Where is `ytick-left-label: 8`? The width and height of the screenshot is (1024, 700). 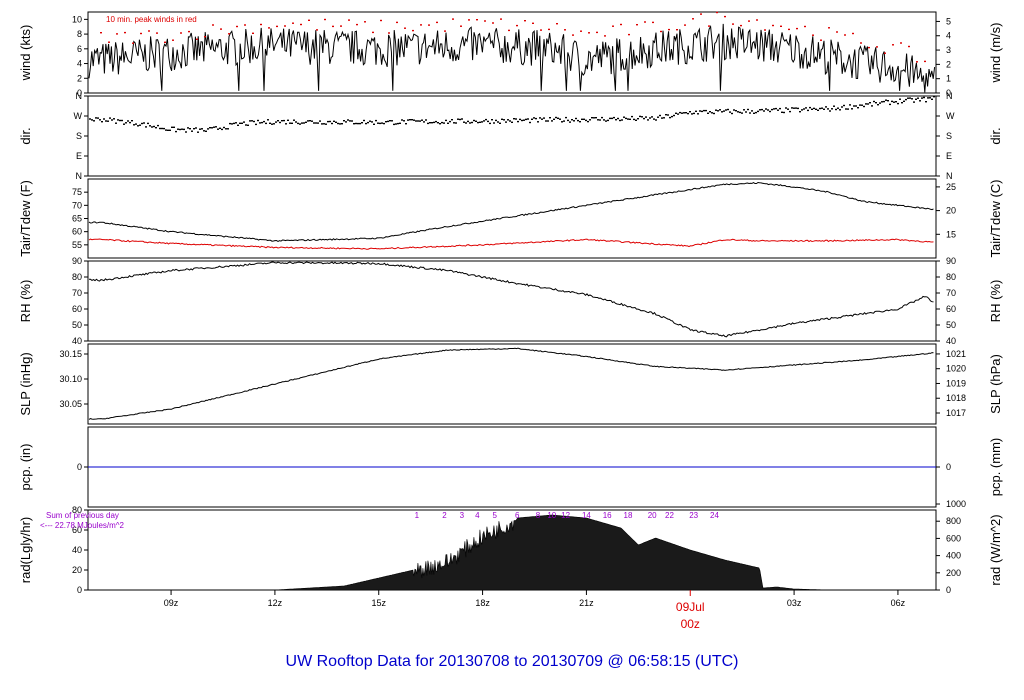 ytick-left-label: 8 is located at coordinates (79, 34).